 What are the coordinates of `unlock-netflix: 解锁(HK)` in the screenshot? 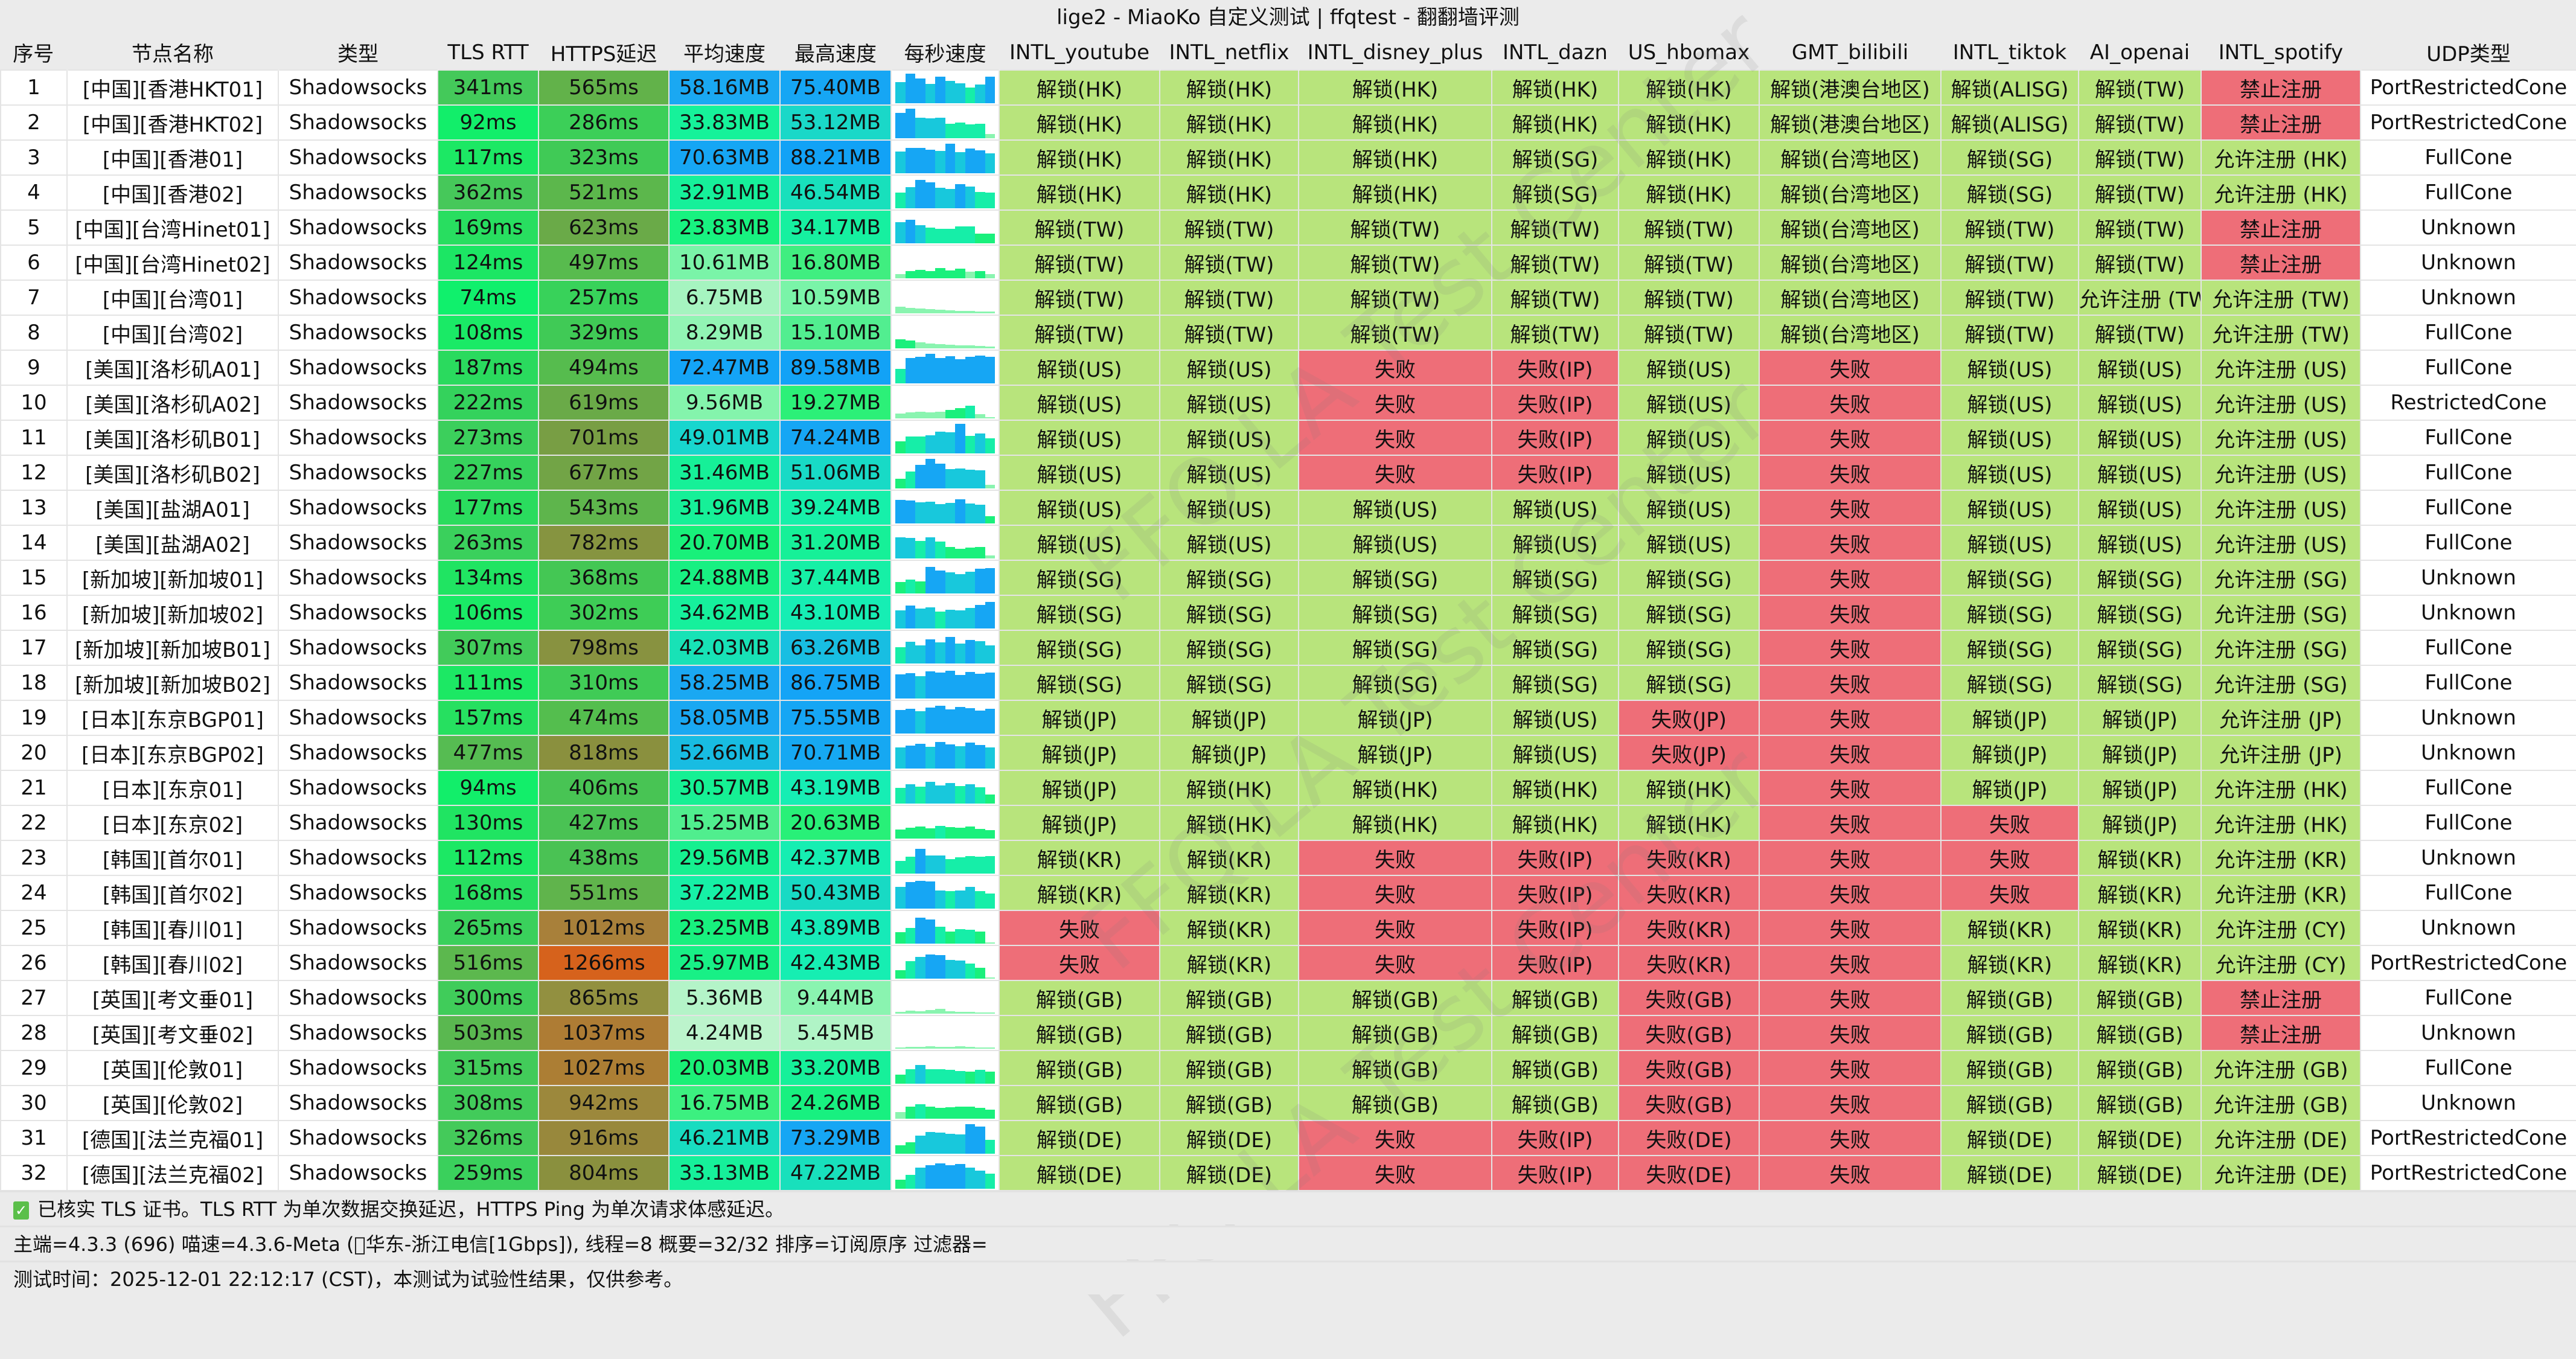 It's located at (1229, 122).